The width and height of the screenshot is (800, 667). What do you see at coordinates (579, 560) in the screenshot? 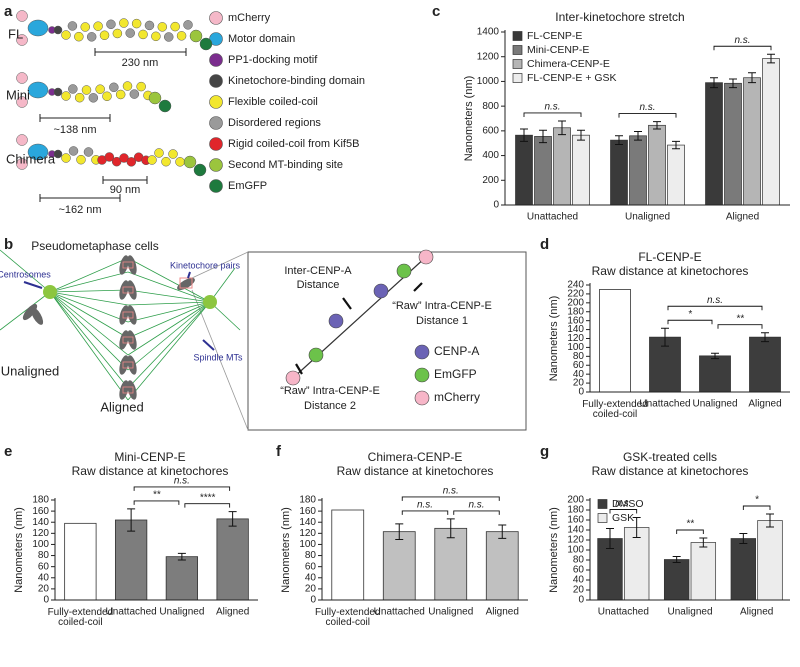
I see `y-tick-label: 80` at bounding box center [579, 560].